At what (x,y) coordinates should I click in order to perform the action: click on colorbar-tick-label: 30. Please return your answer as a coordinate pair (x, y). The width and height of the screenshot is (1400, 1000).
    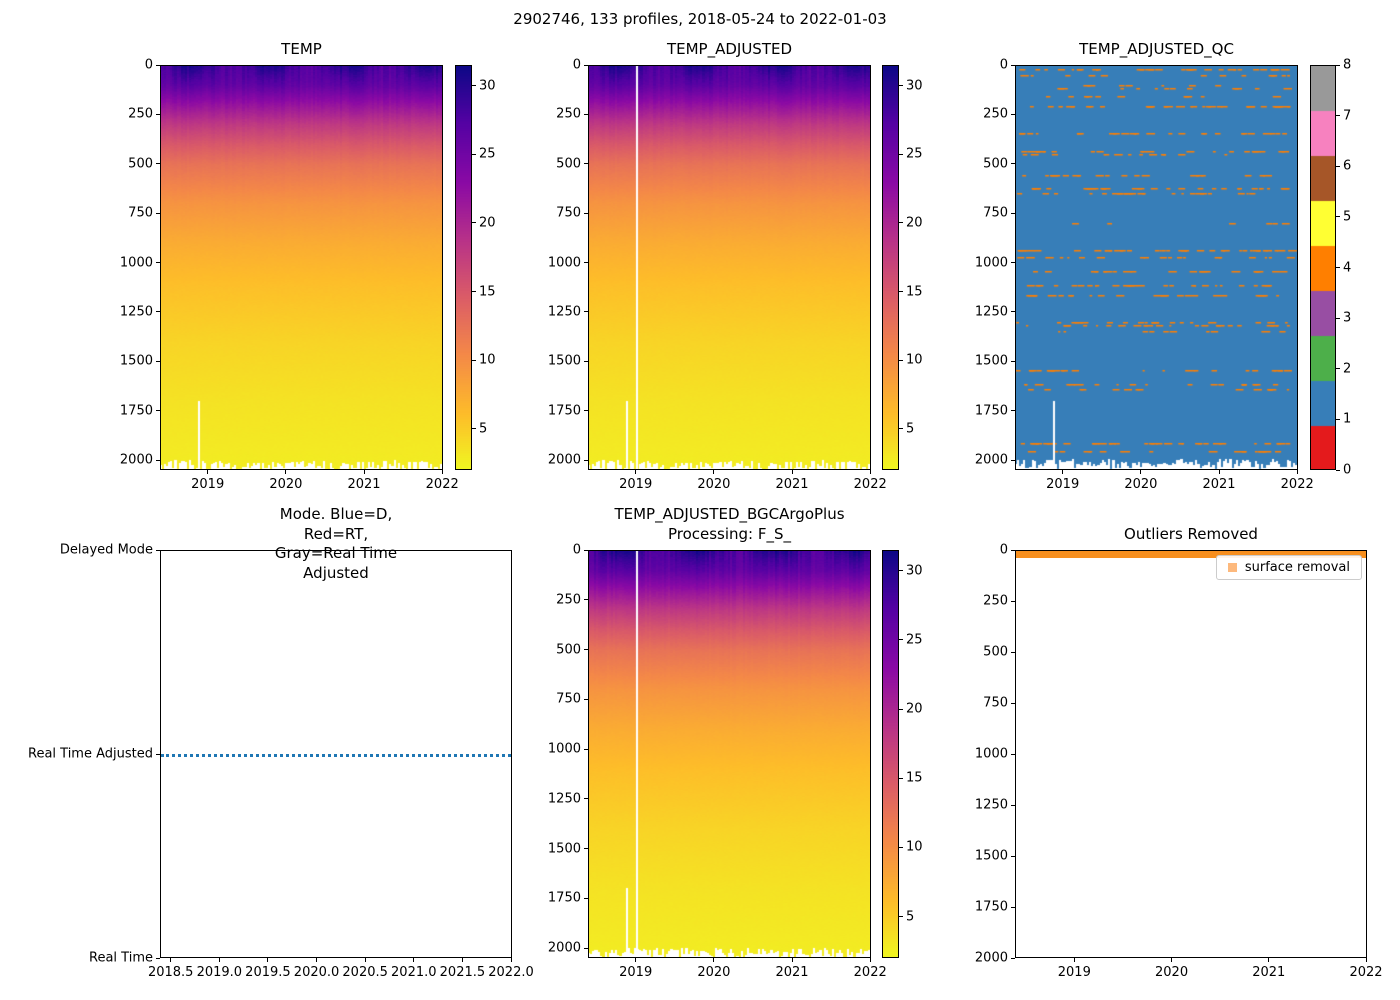
    Looking at the image, I should click on (914, 86).